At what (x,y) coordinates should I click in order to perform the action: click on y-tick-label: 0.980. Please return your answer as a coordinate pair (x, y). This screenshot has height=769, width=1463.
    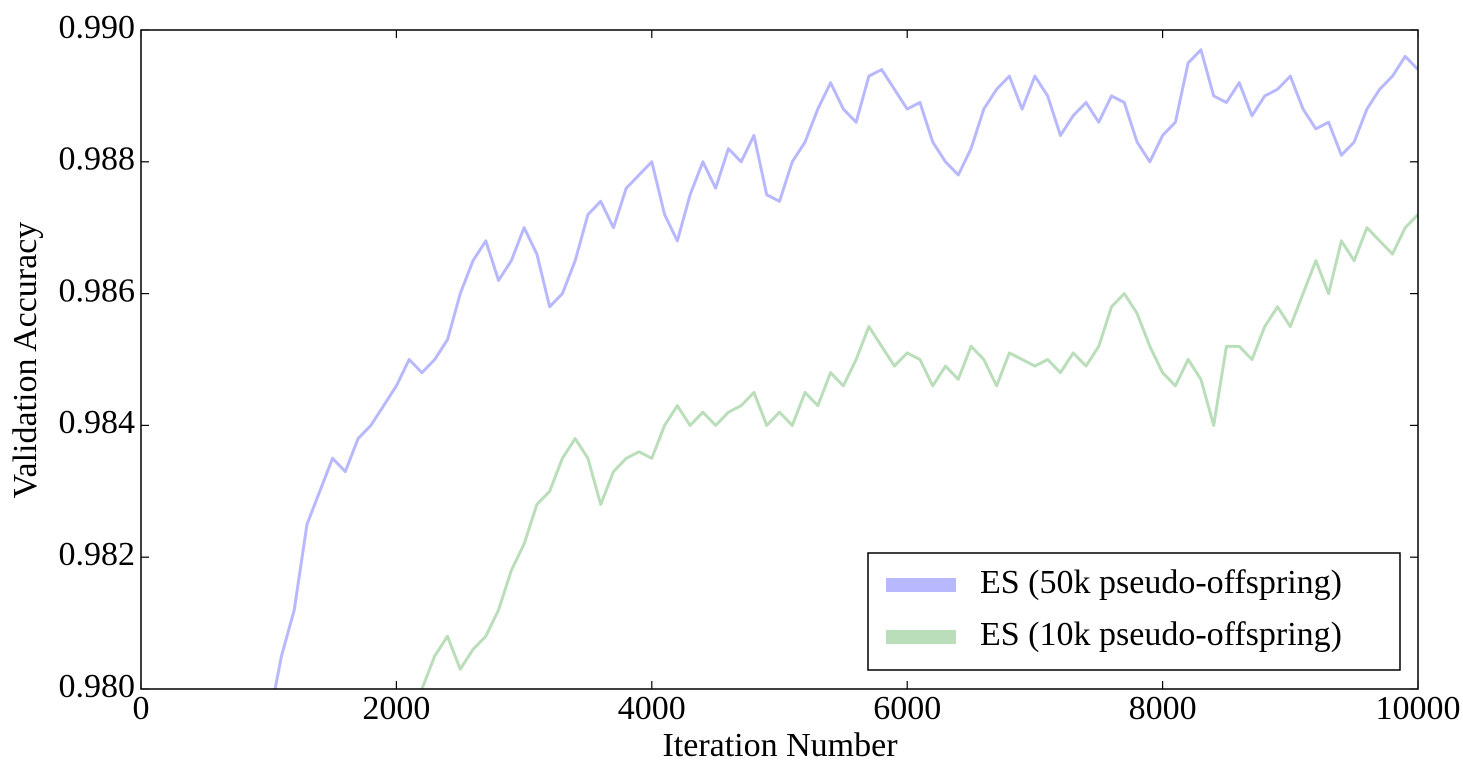
    Looking at the image, I should click on (97, 686).